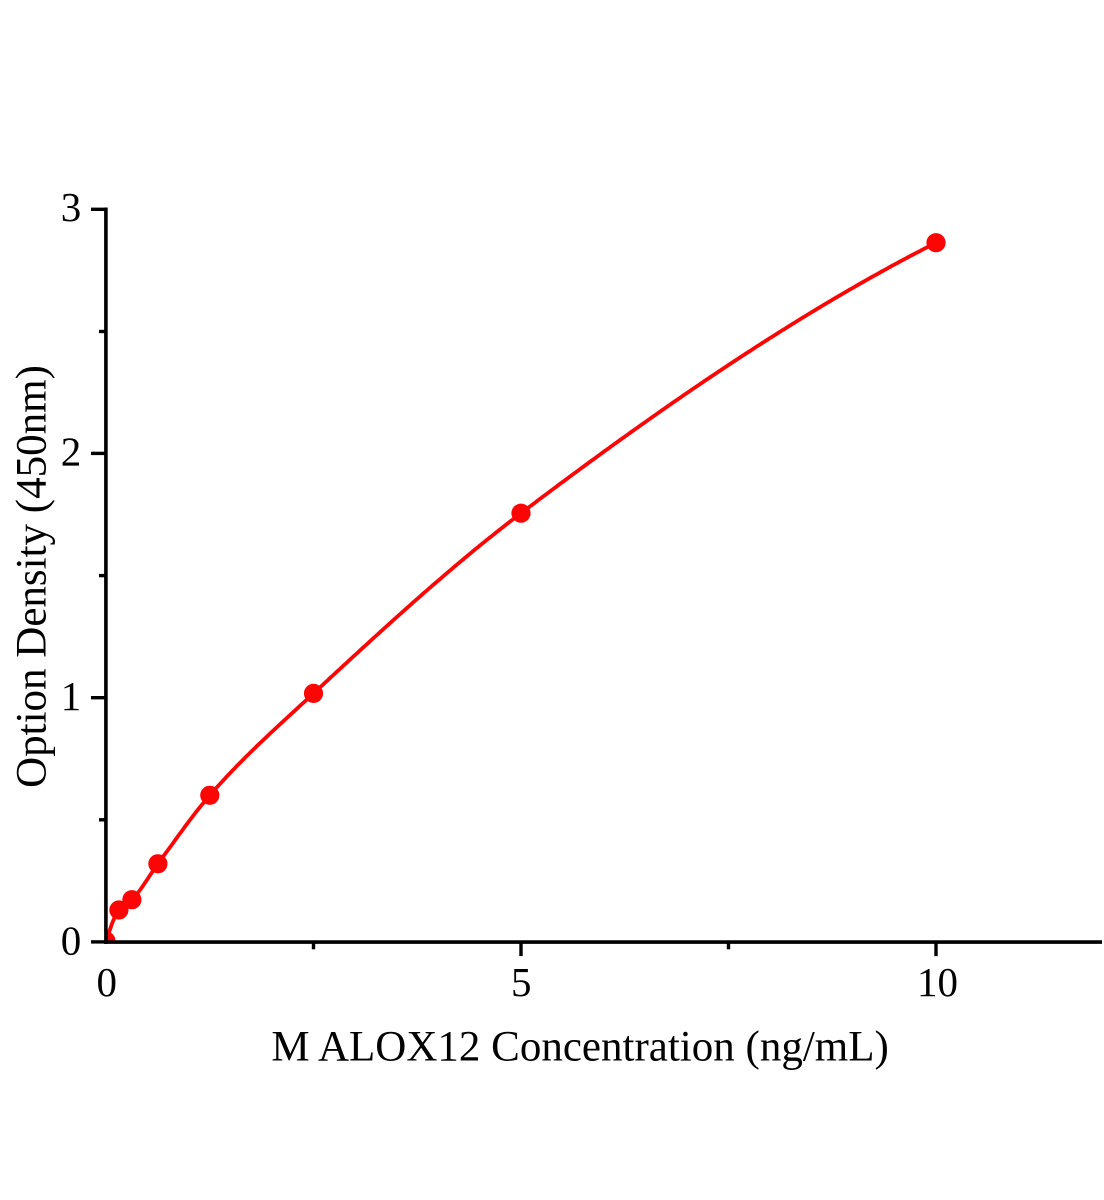  I want to click on svg-text: Option Density (450nm), so click(31, 576).